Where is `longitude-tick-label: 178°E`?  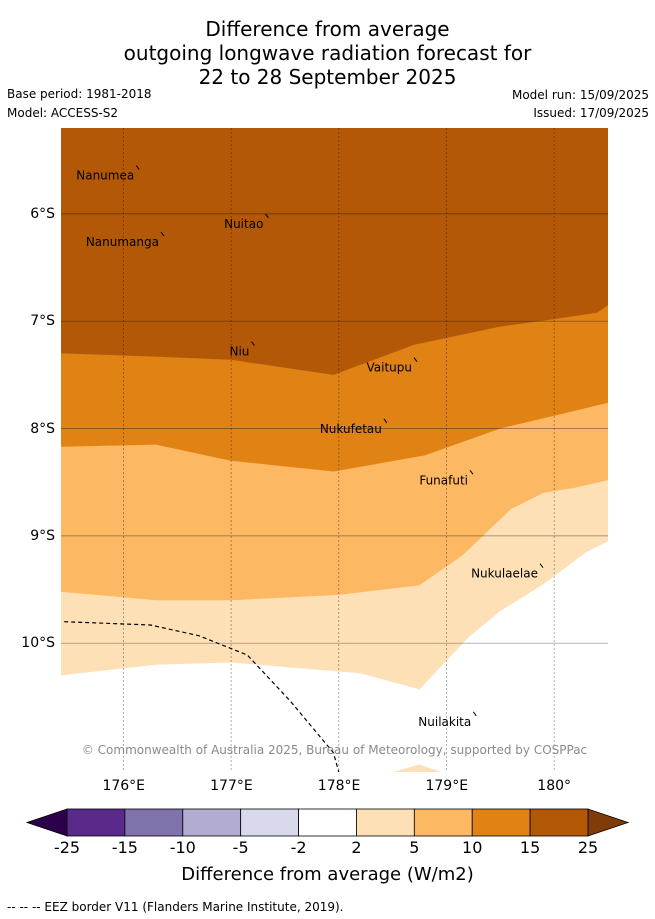
longitude-tick-label: 178°E is located at coordinates (339, 786).